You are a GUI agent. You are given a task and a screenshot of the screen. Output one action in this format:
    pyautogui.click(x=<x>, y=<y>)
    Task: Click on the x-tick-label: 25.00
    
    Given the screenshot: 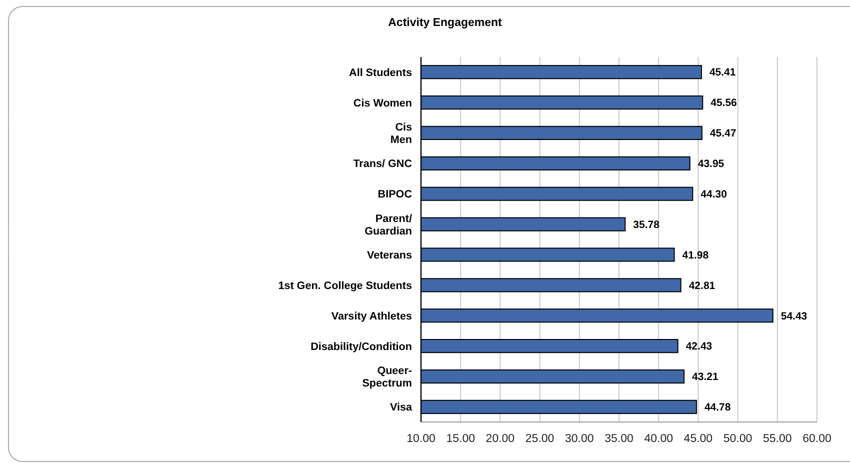 What is the action you would take?
    pyautogui.click(x=539, y=439)
    